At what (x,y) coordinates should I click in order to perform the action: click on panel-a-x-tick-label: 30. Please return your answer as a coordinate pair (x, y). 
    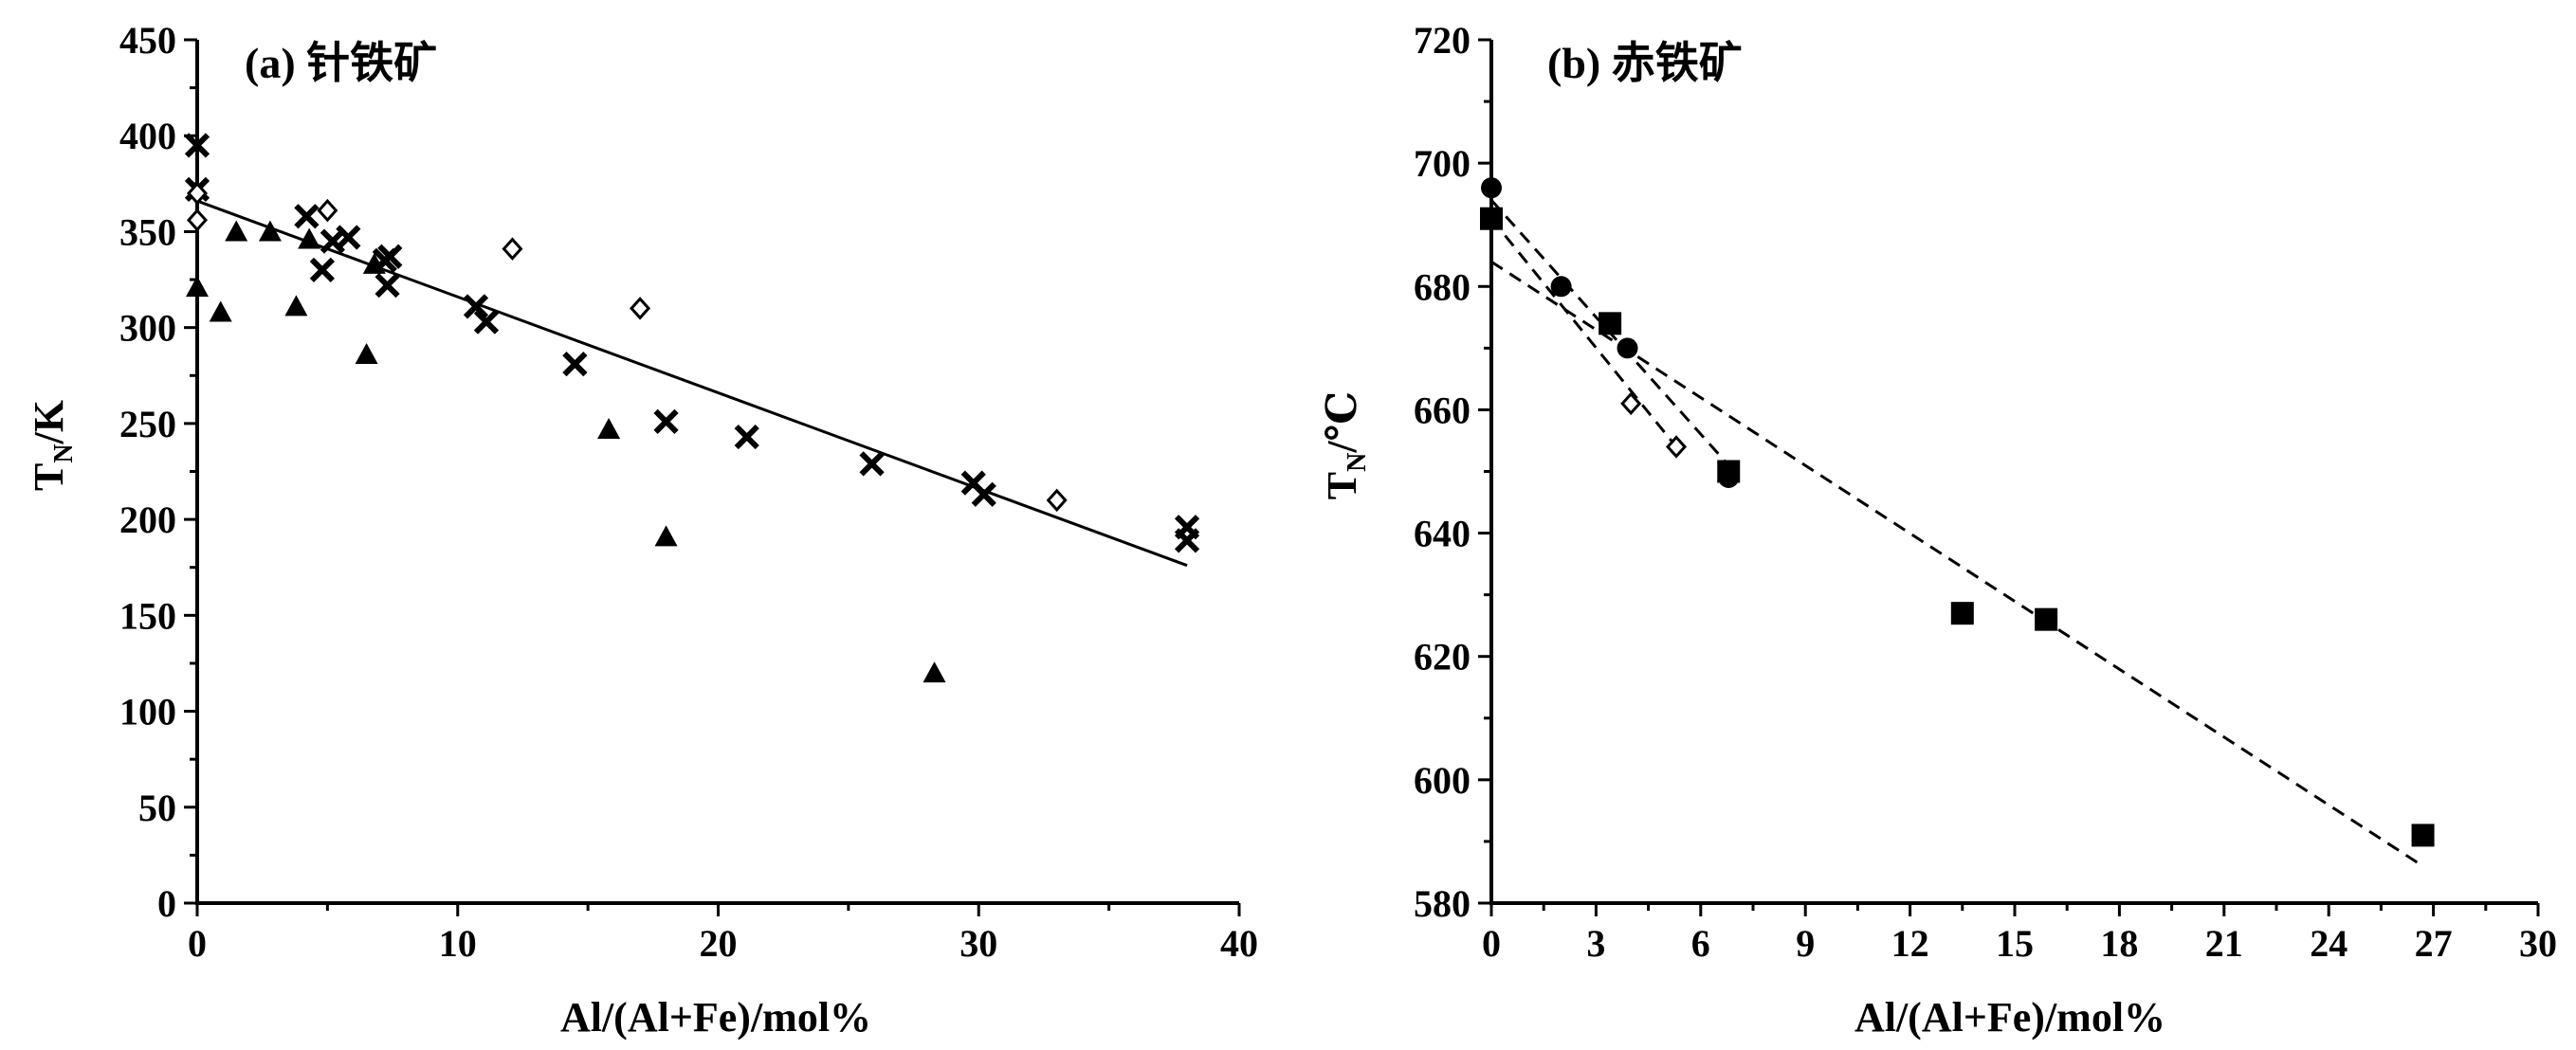
    Looking at the image, I should click on (978, 943).